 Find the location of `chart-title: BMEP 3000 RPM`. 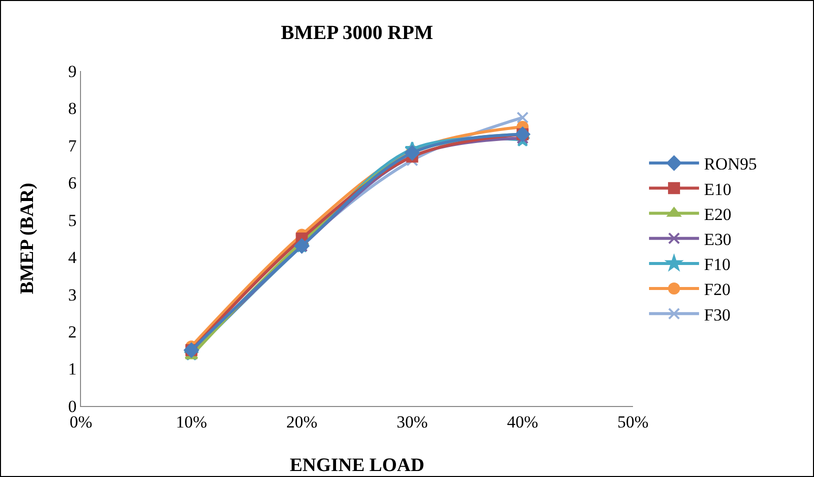

chart-title: BMEP 3000 RPM is located at coordinates (357, 33).